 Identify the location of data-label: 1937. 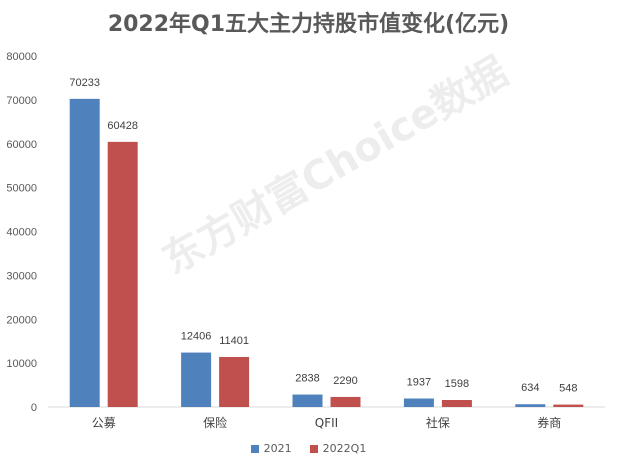
(419, 383).